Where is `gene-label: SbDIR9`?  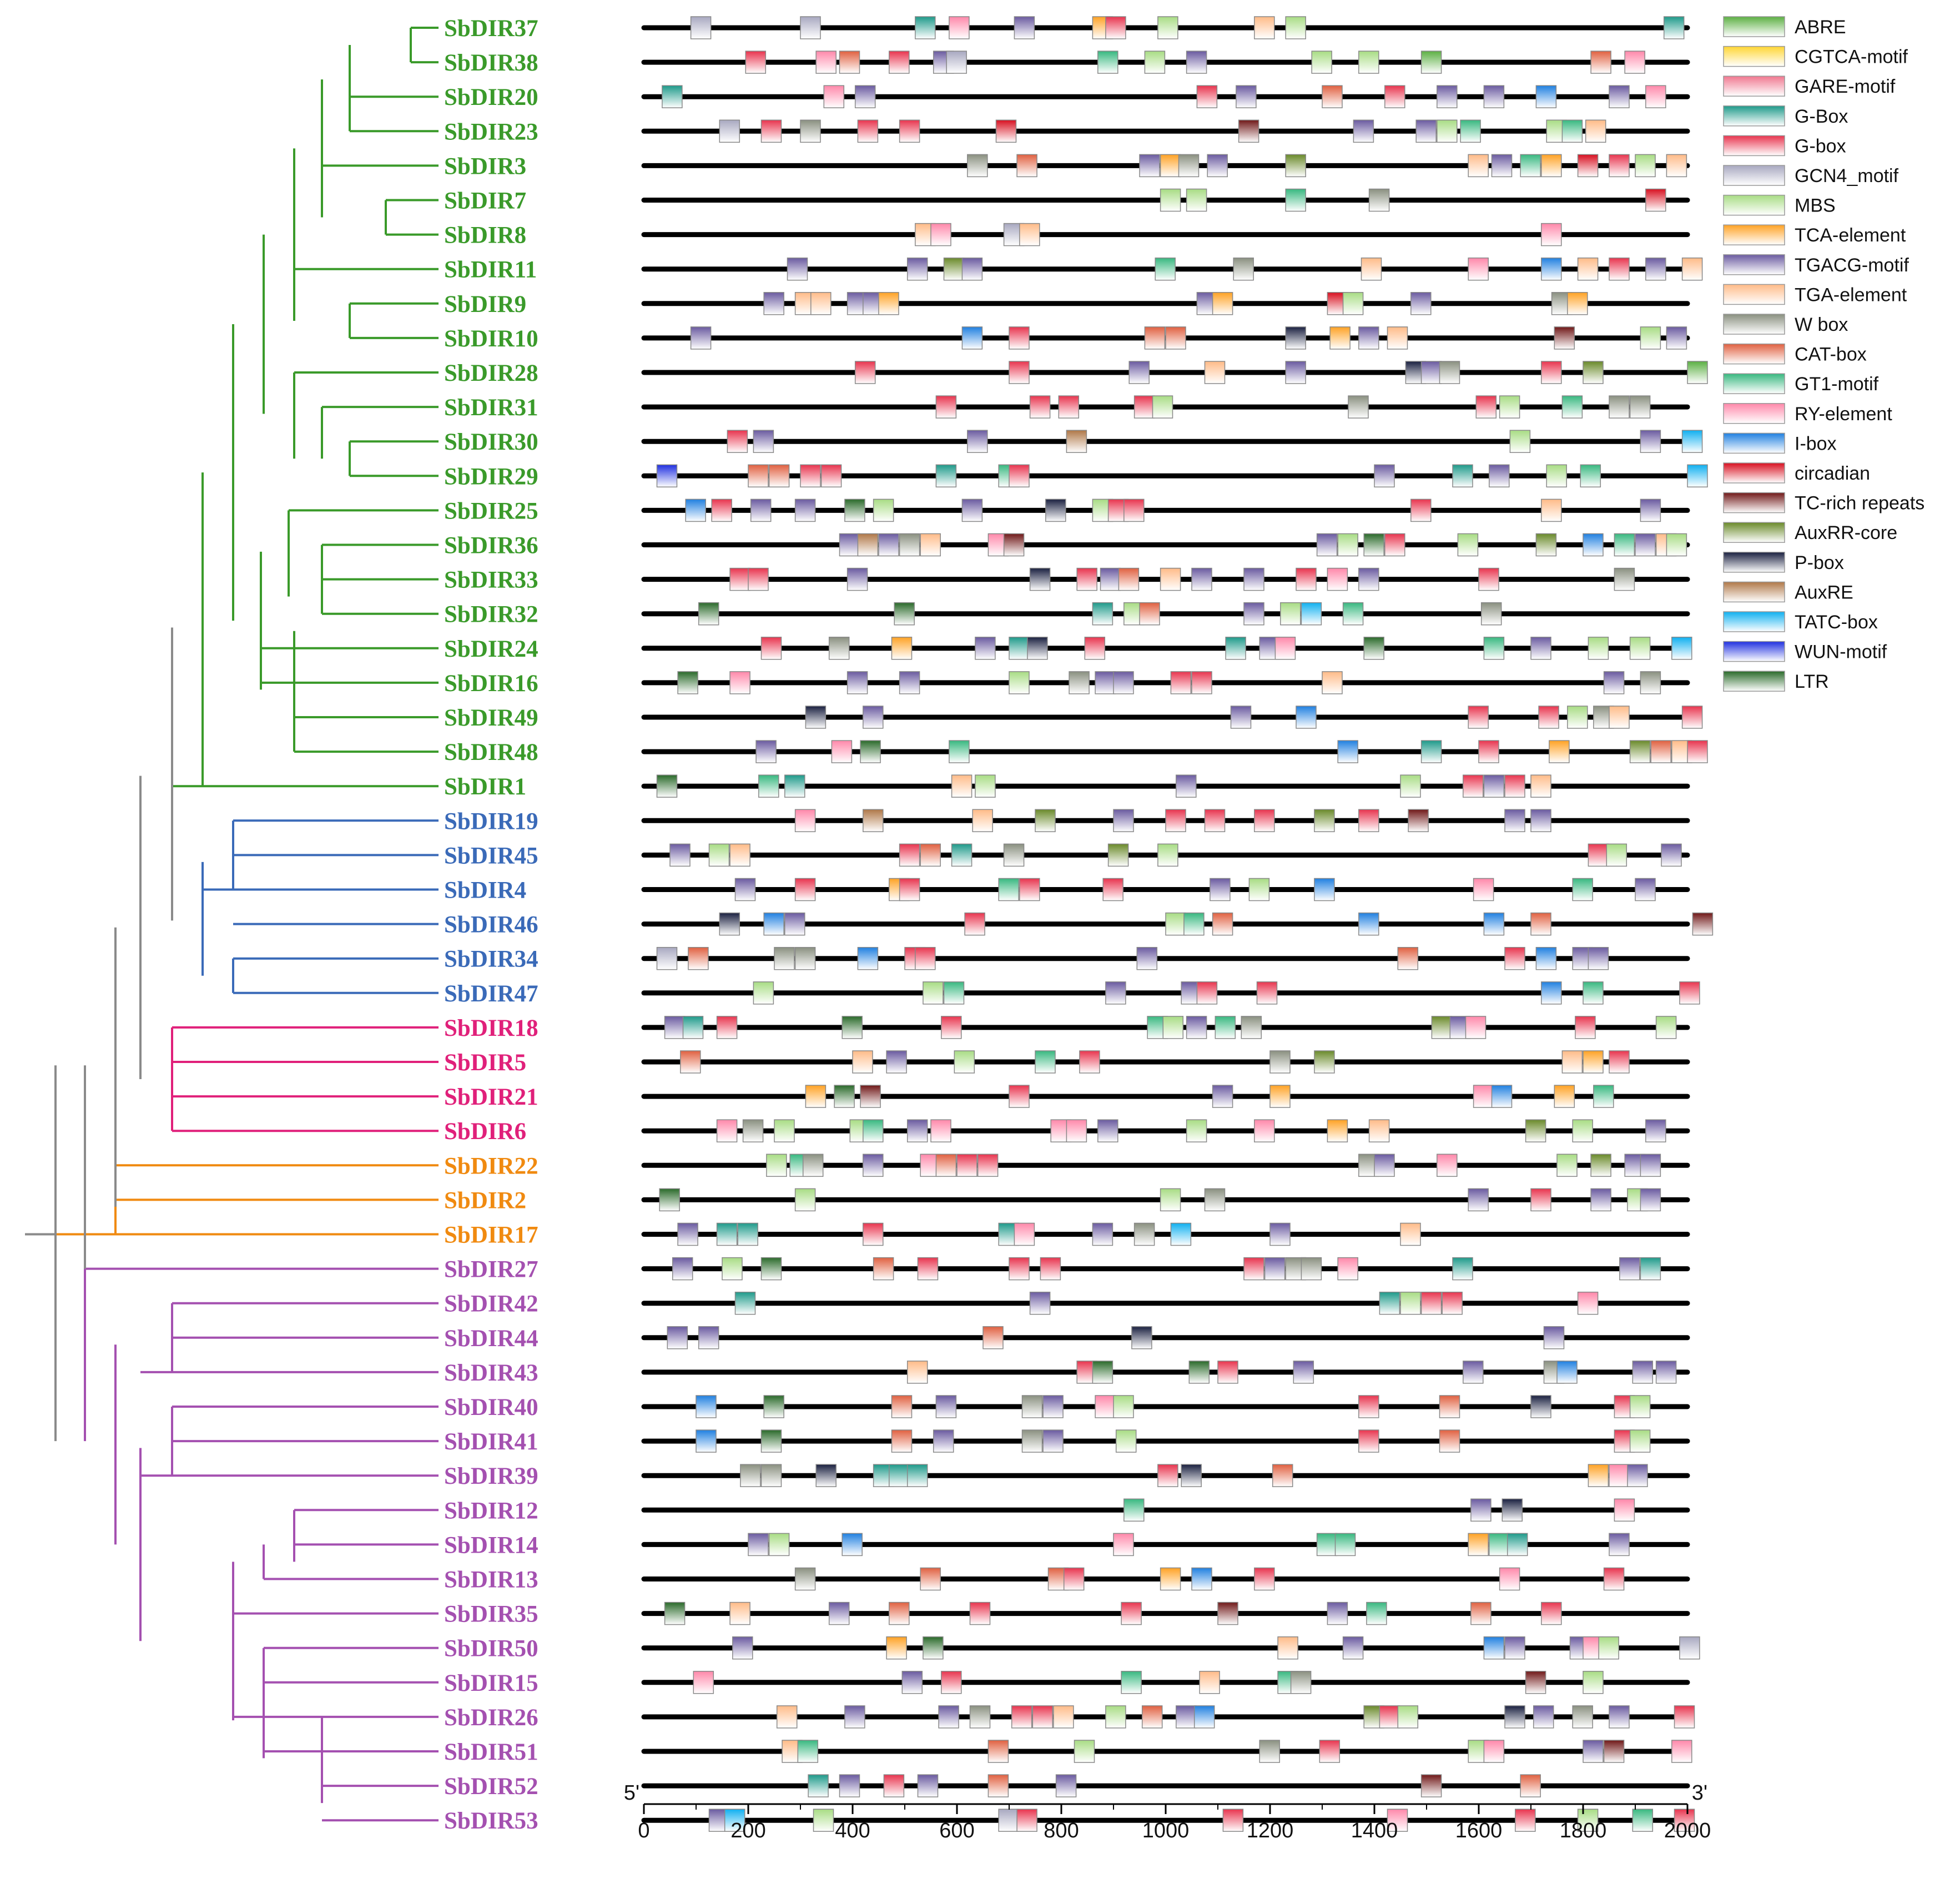
gene-label: SbDIR9 is located at coordinates (485, 304).